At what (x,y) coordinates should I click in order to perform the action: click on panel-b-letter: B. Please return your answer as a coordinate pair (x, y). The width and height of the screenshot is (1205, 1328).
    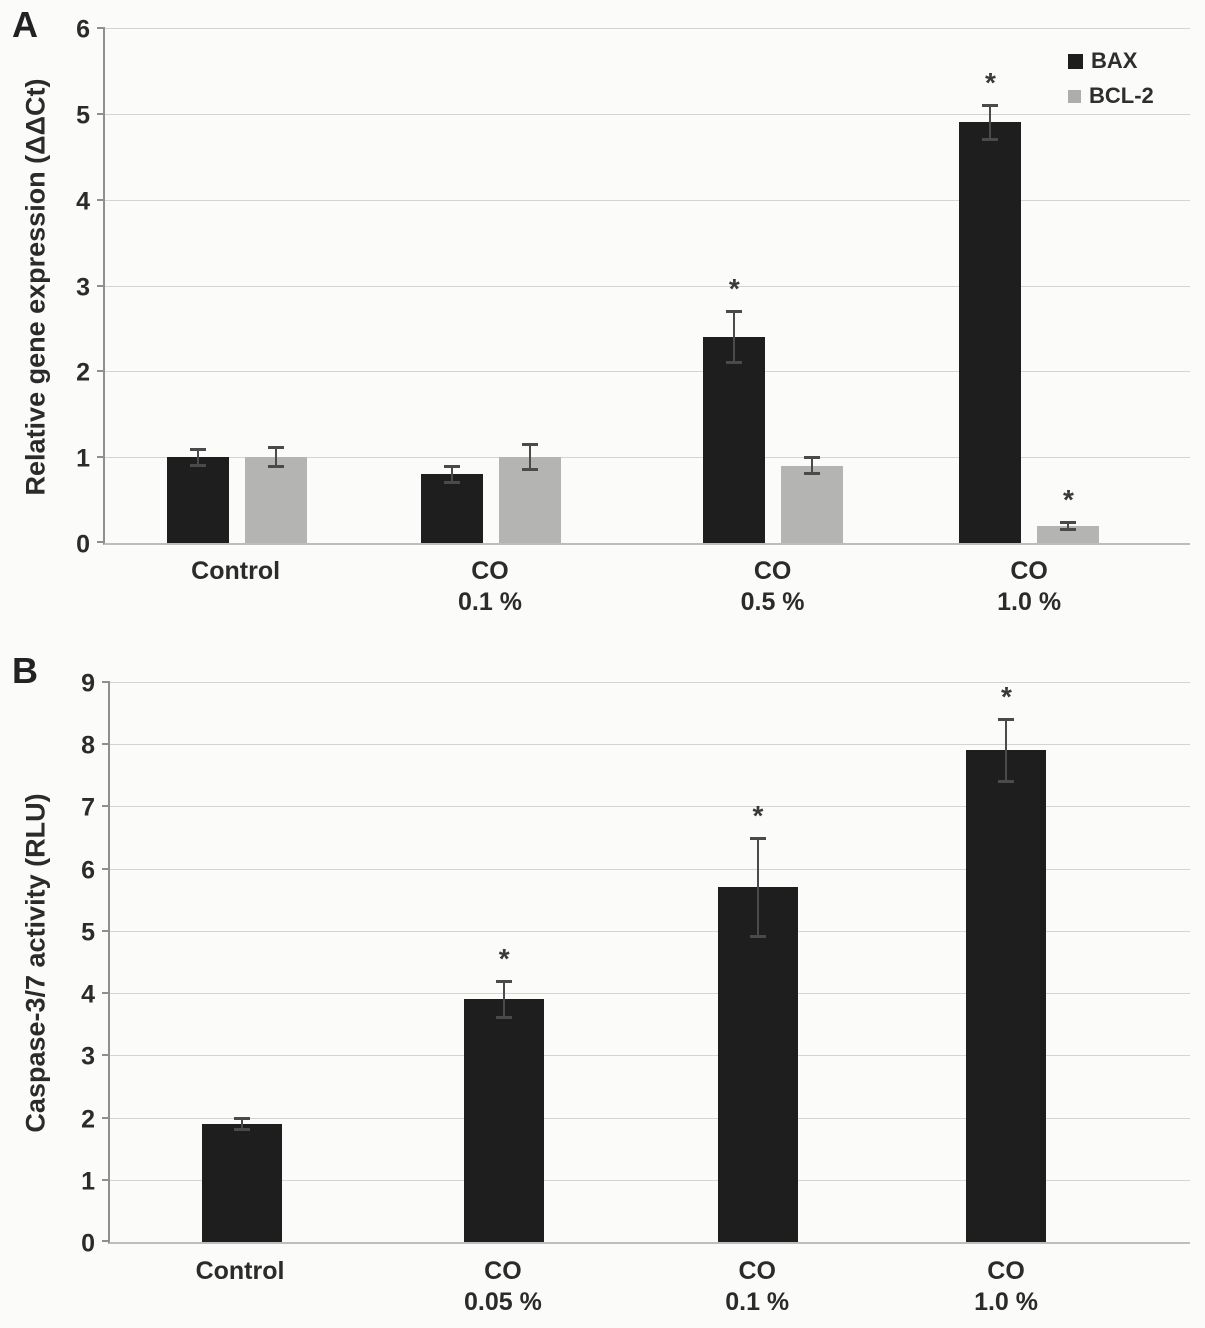
    Looking at the image, I should click on (25, 670).